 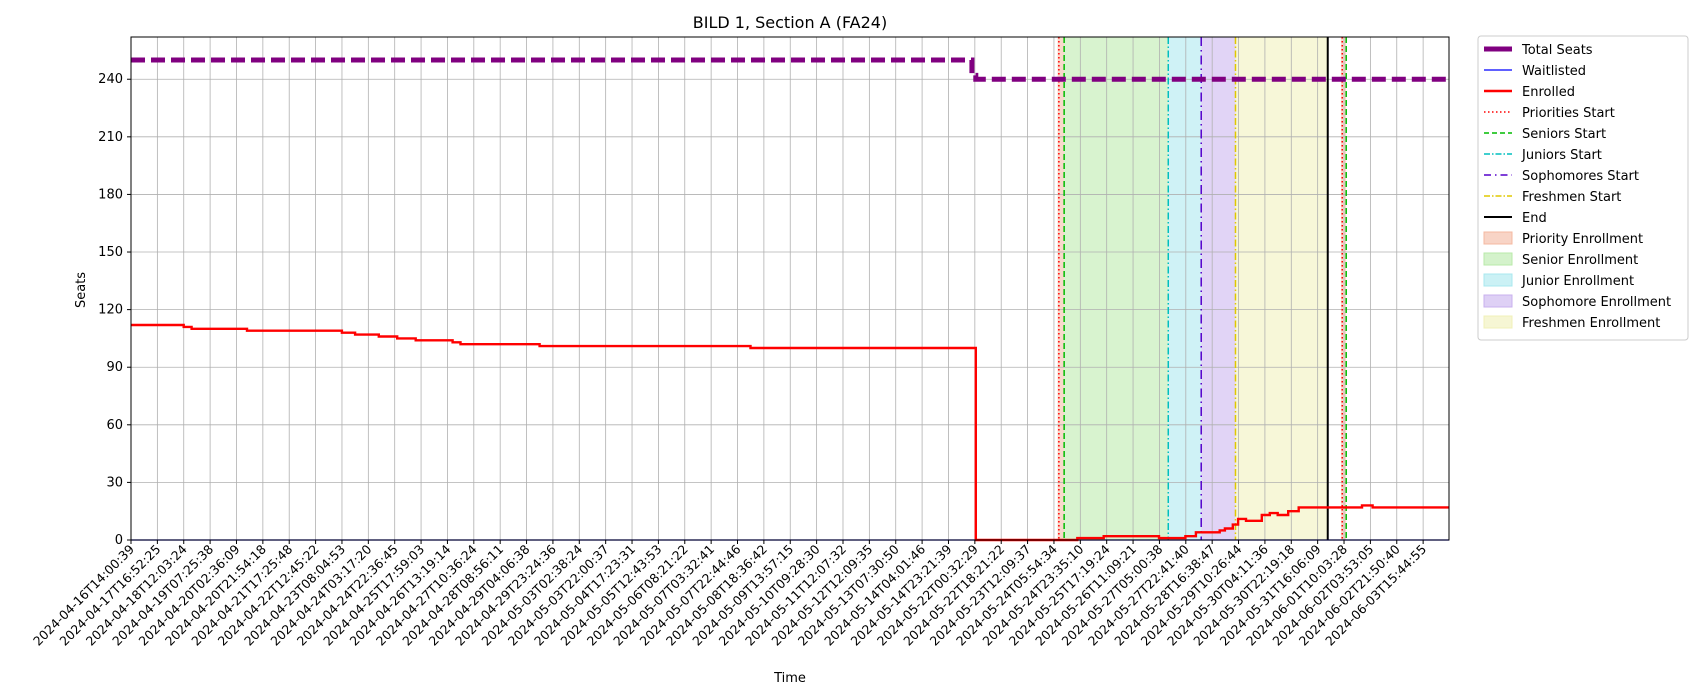 I want to click on legend-item: Senior Enrollment, so click(x=1560, y=260).